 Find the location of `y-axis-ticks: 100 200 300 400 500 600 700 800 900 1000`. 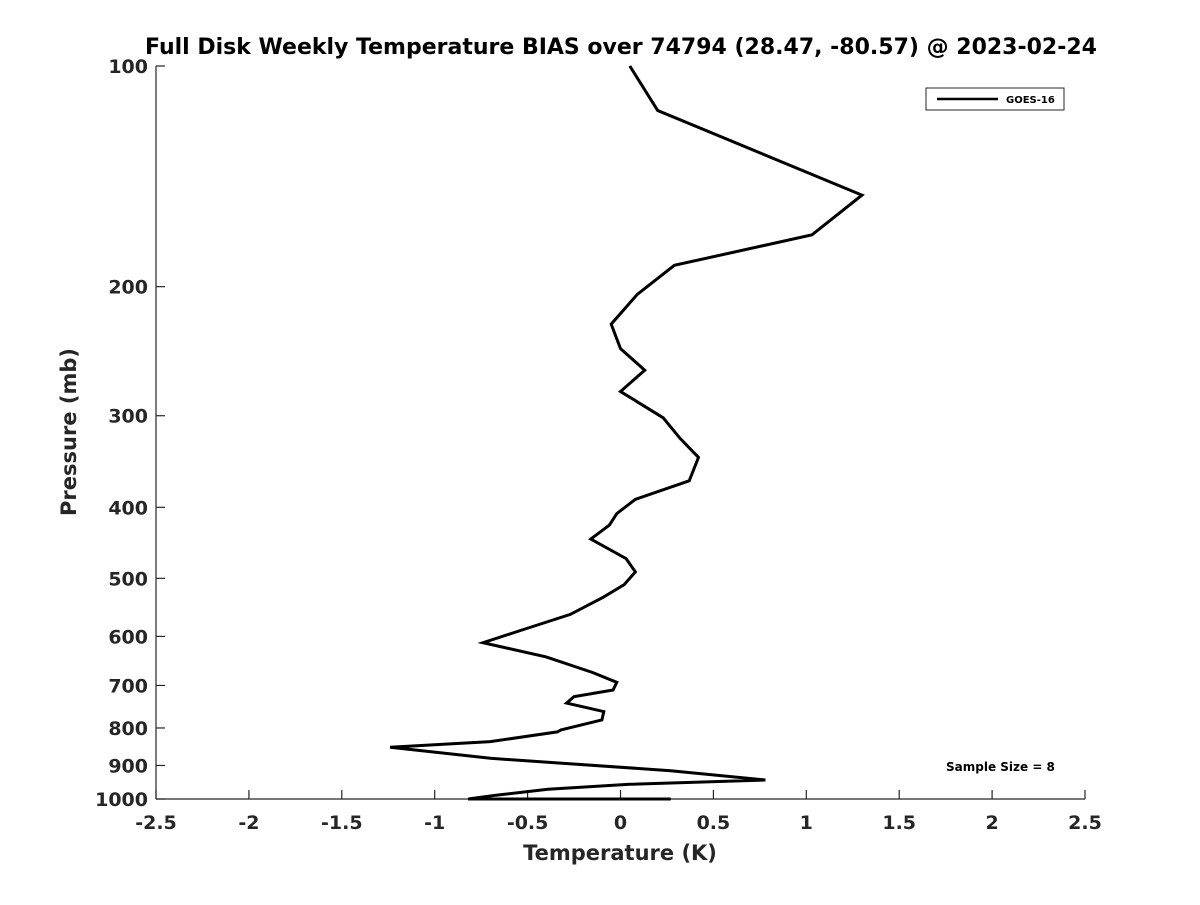

y-axis-ticks: 100 200 300 400 500 600 700 800 900 1000 is located at coordinates (130, 433).